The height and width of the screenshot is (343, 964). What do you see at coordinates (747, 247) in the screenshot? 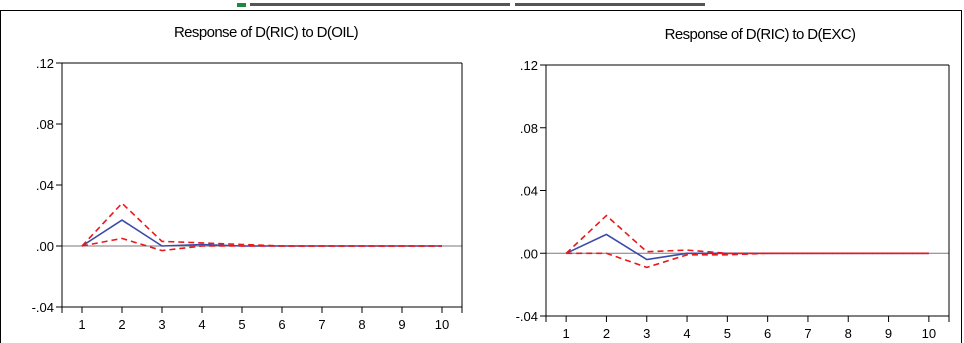
I see `response-line` at bounding box center [747, 247].